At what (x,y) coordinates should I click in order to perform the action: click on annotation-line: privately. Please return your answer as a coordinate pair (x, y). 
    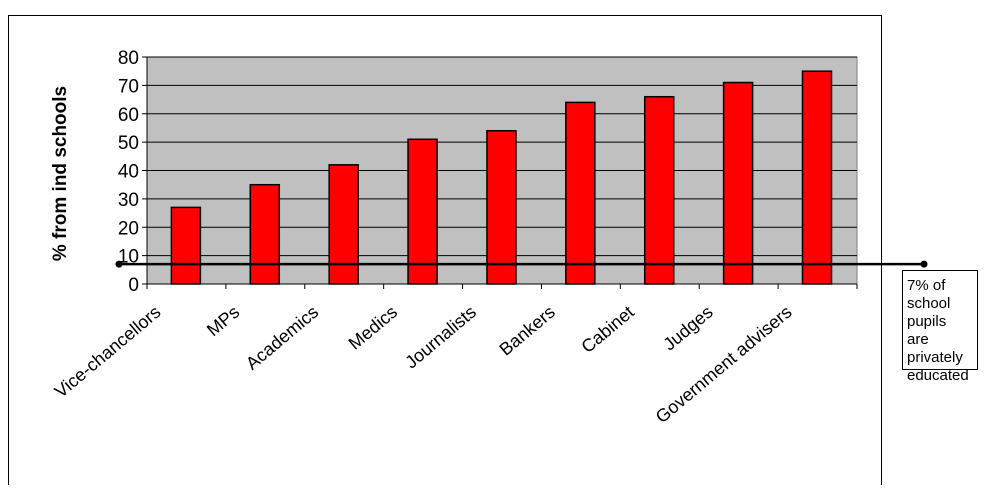
    Looking at the image, I should click on (935, 357).